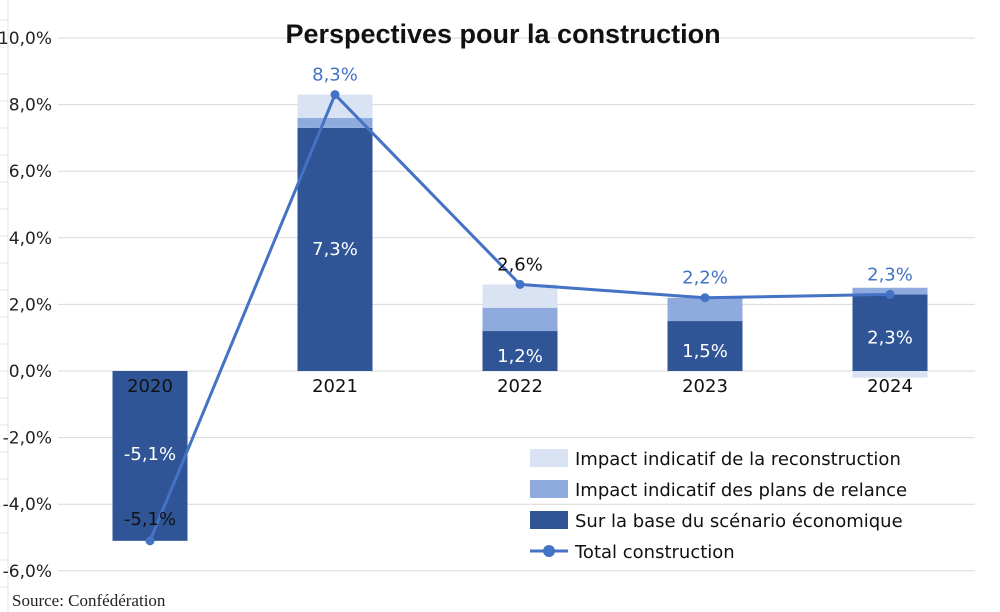 The image size is (1000, 612). What do you see at coordinates (739, 521) in the screenshot?
I see `legend-label: Sur la base du scénario économique` at bounding box center [739, 521].